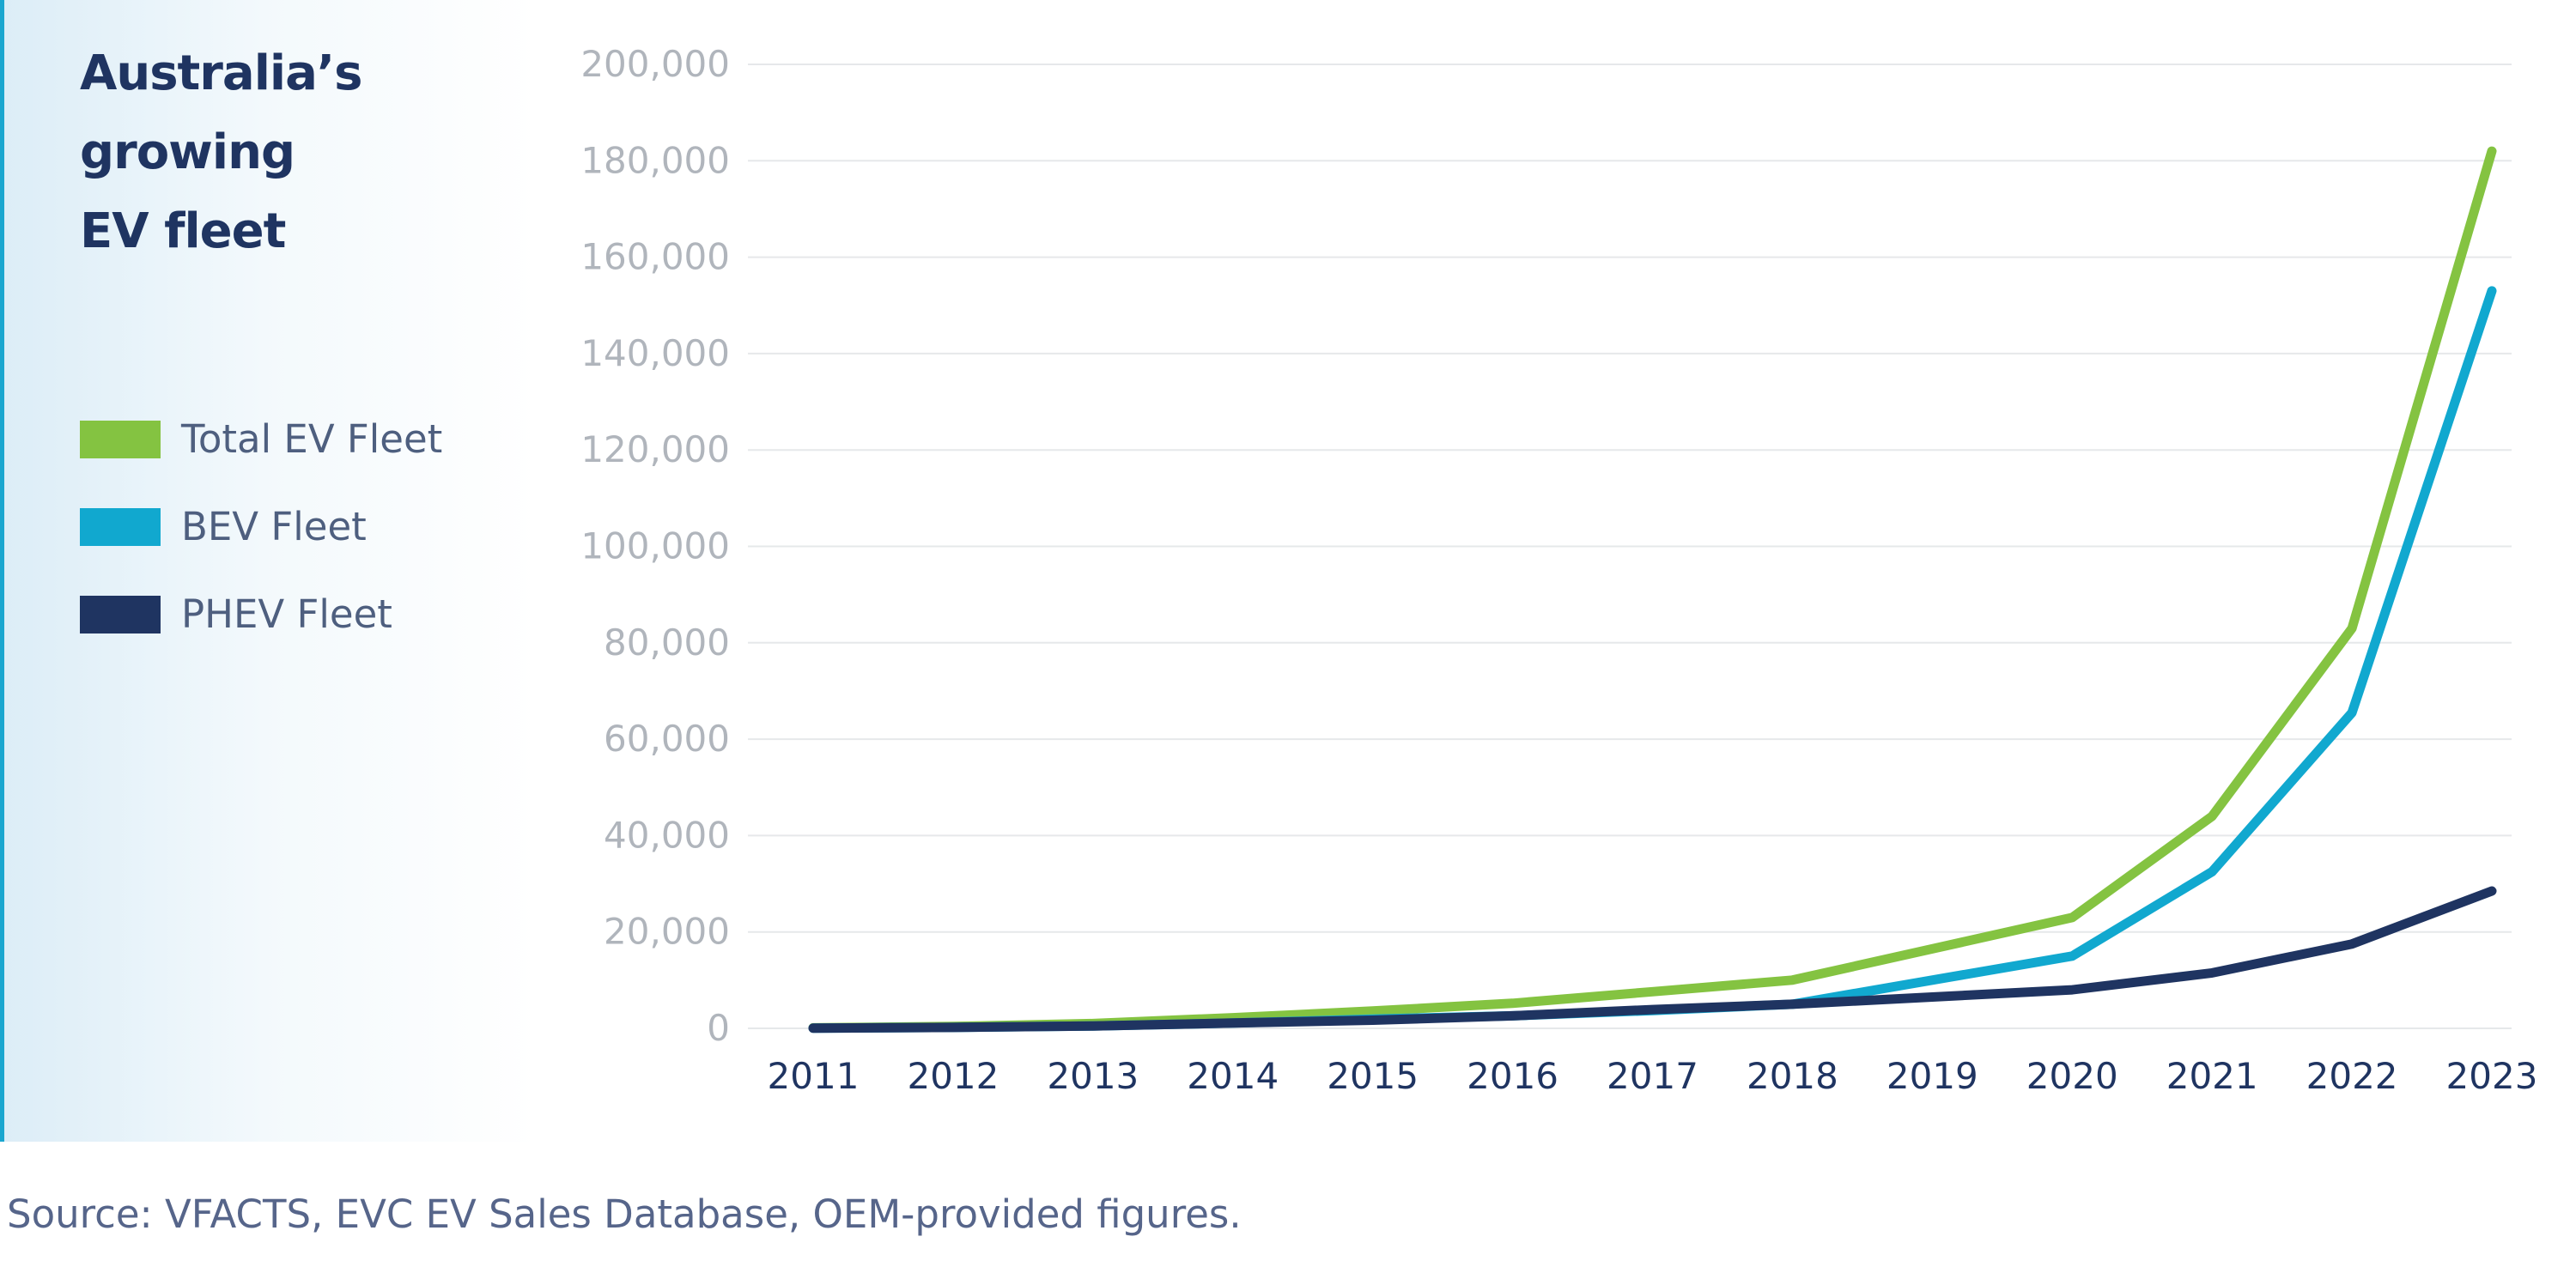 Image resolution: width=2576 pixels, height=1273 pixels. What do you see at coordinates (953, 1076) in the screenshot?
I see `x-tick-label: 2012` at bounding box center [953, 1076].